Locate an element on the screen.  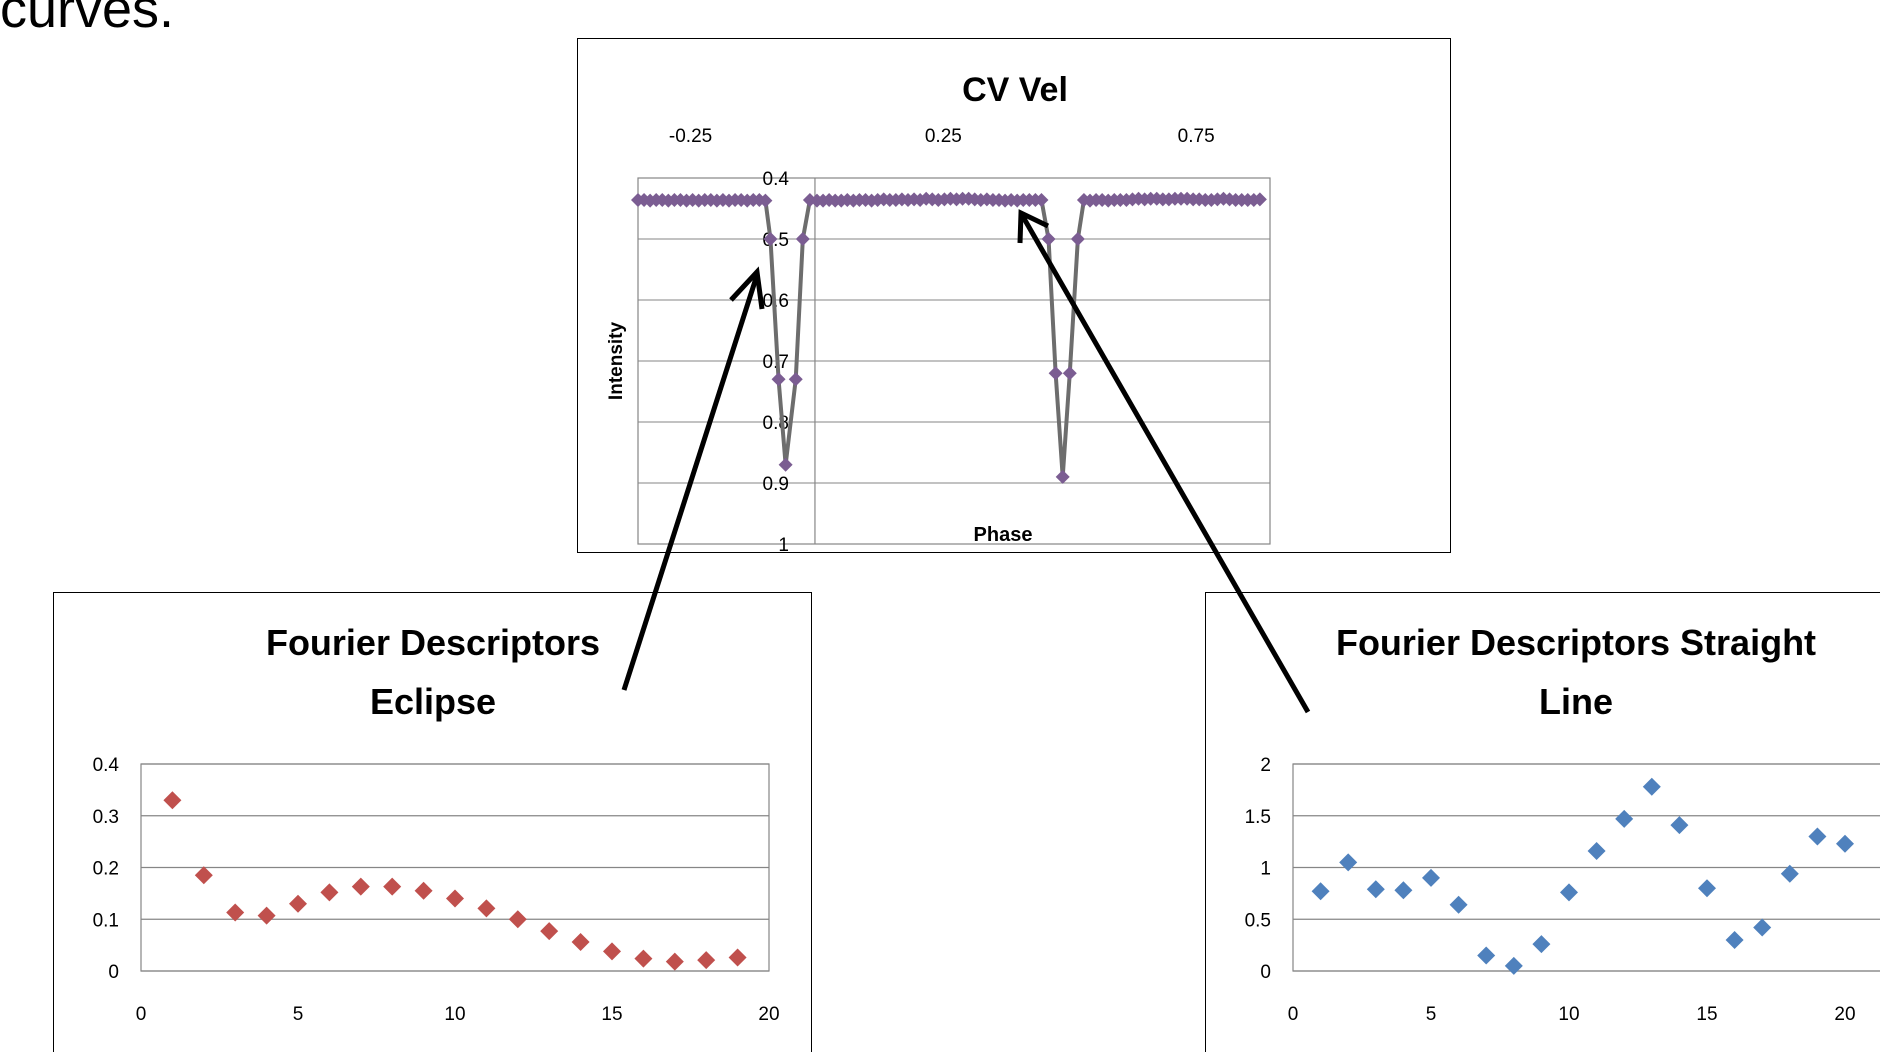
chart-title: Fourier Descriptors Straight is located at coordinates (1576, 642).